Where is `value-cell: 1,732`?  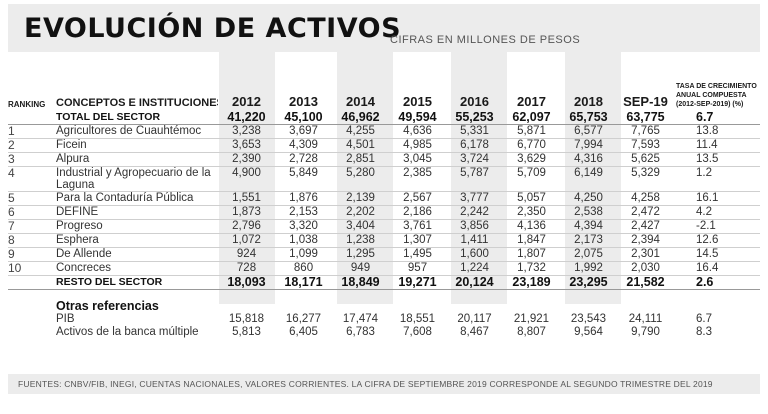 value-cell: 1,732 is located at coordinates (531, 268).